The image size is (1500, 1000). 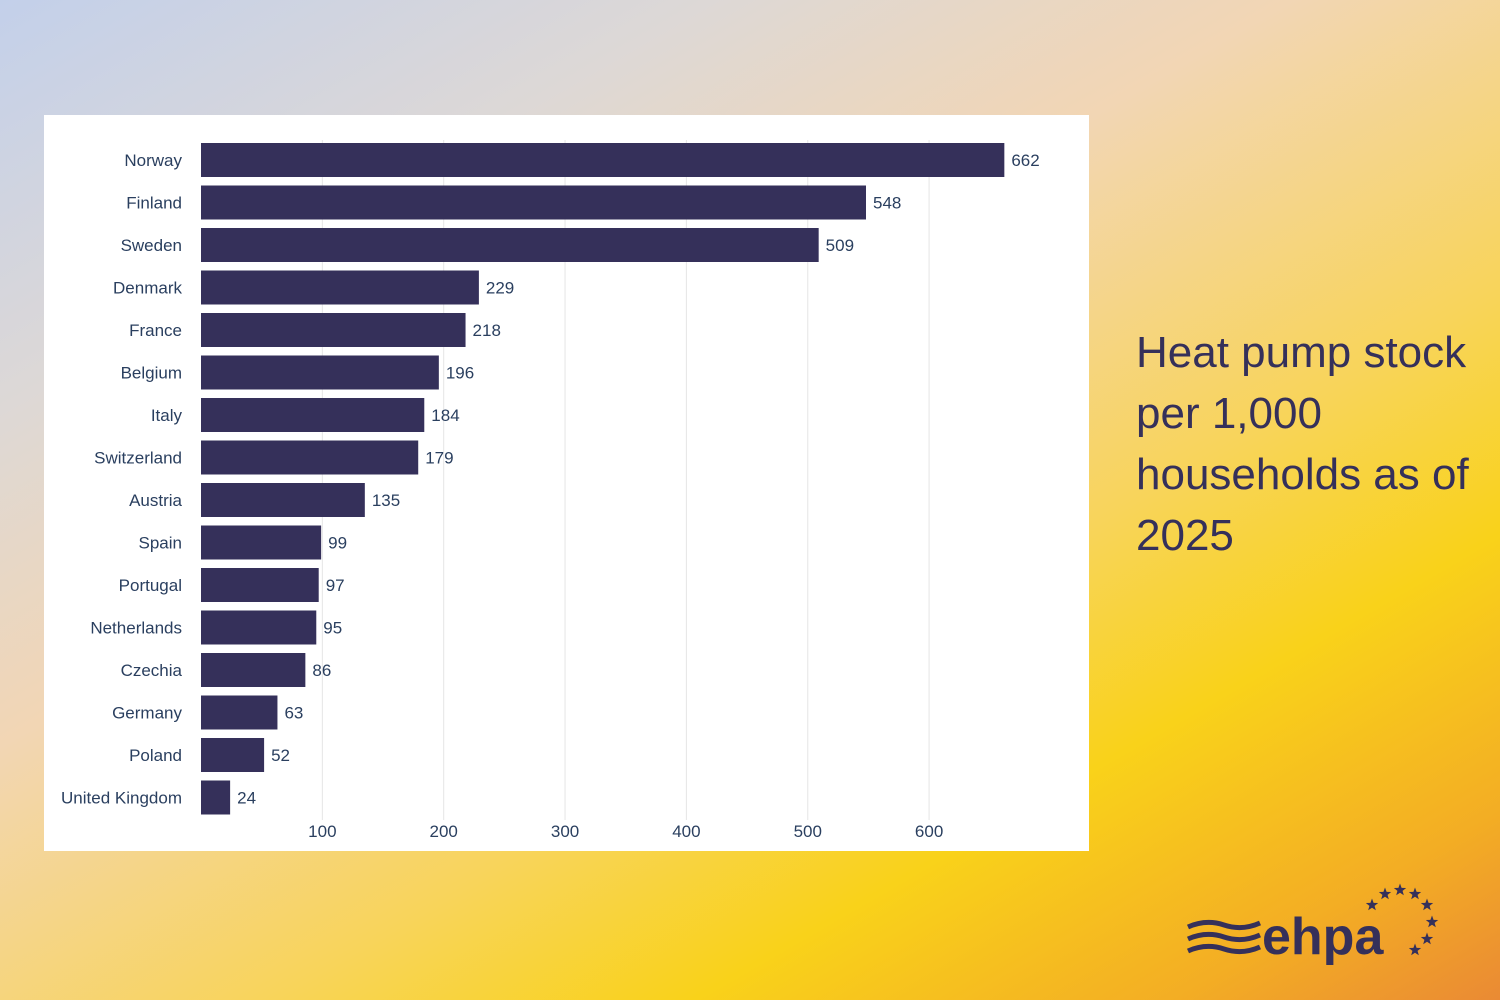 I want to click on x-tick-label: 600, so click(x=929, y=831).